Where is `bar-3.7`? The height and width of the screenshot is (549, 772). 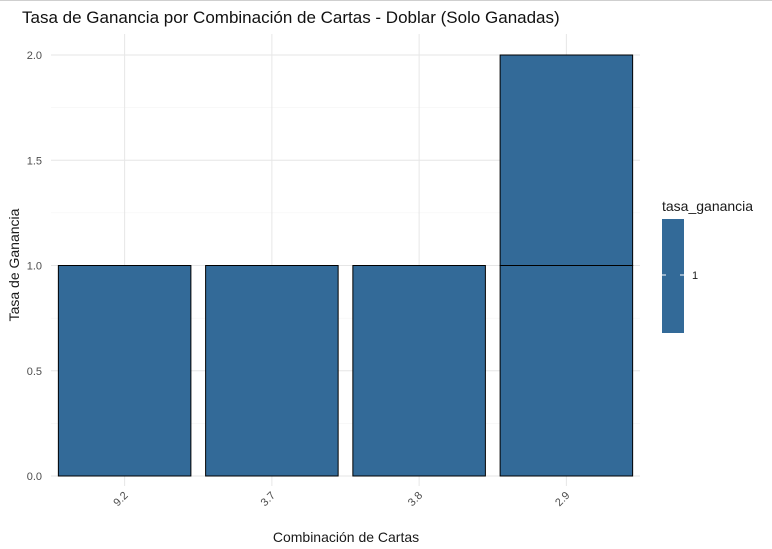
bar-3.7 is located at coordinates (272, 371).